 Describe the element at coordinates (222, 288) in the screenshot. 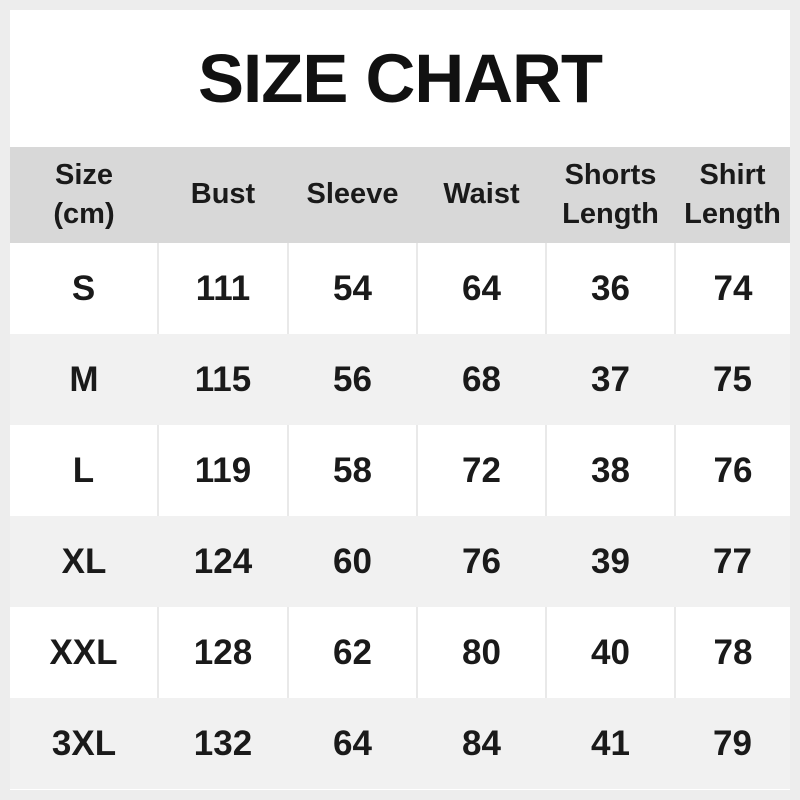

I see `bust-value: 111` at that location.